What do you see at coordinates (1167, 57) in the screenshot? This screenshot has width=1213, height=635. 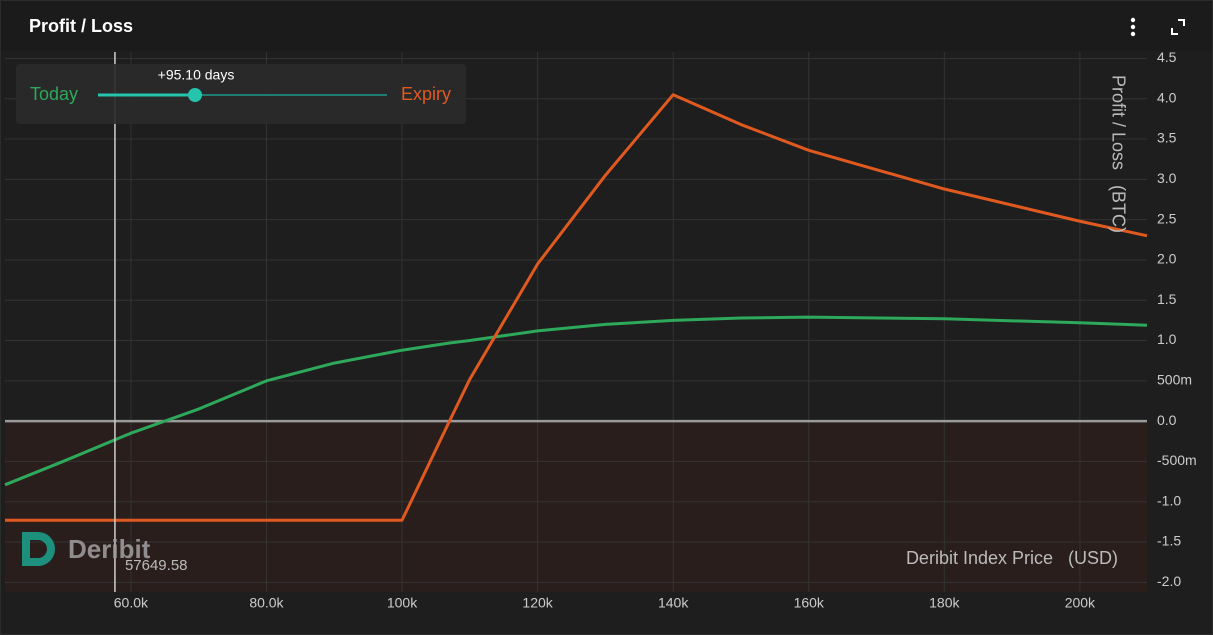 I see `y-tick-label: 4.5` at bounding box center [1167, 57].